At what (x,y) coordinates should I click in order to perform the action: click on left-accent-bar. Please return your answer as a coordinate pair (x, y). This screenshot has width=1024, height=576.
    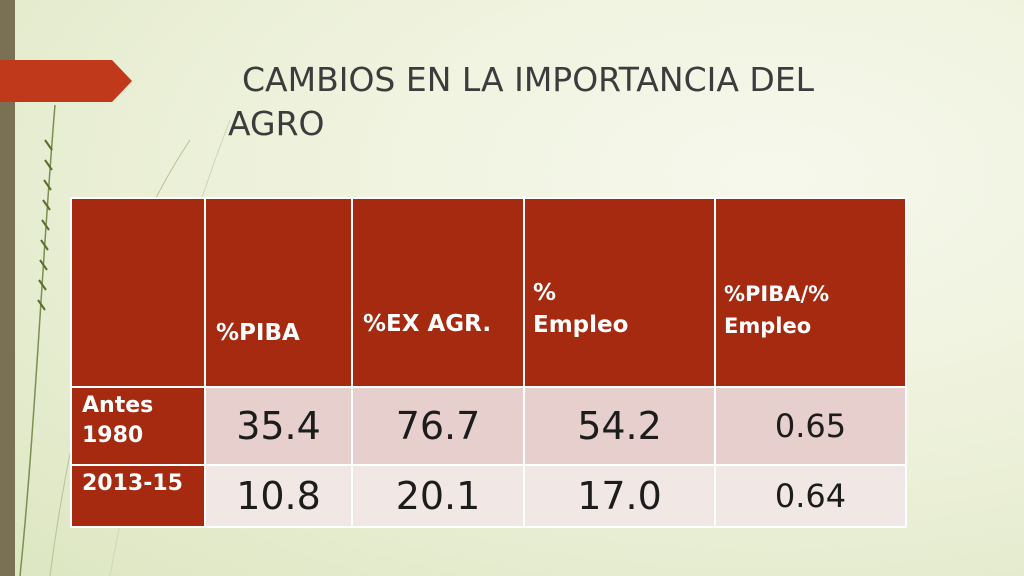
    Looking at the image, I should click on (7, 288).